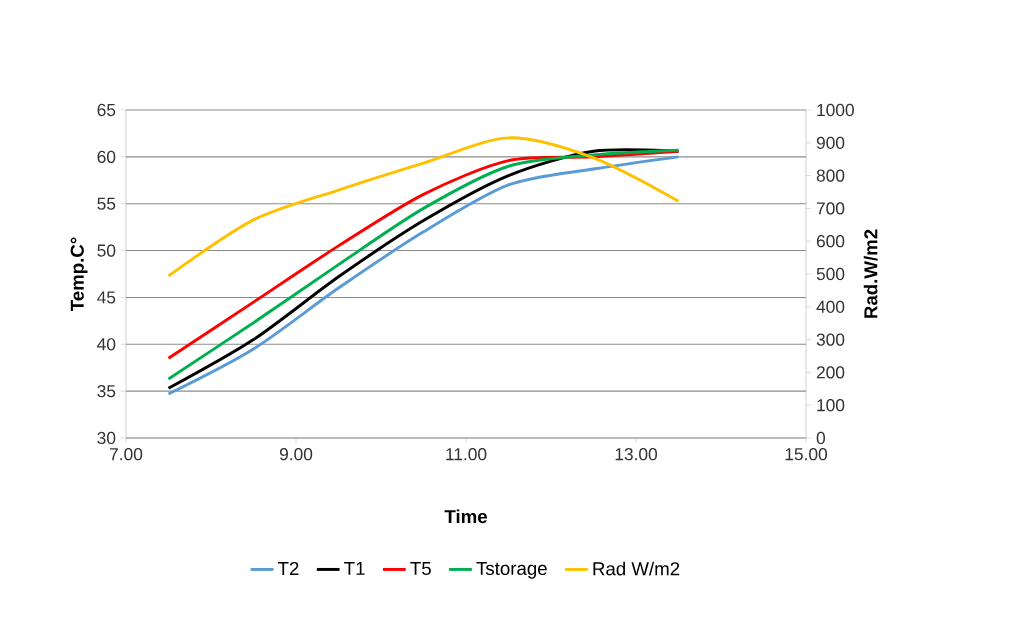 The width and height of the screenshot is (1026, 632). Describe the element at coordinates (79, 274) in the screenshot. I see `y-axis-title: Temp.C°` at that location.